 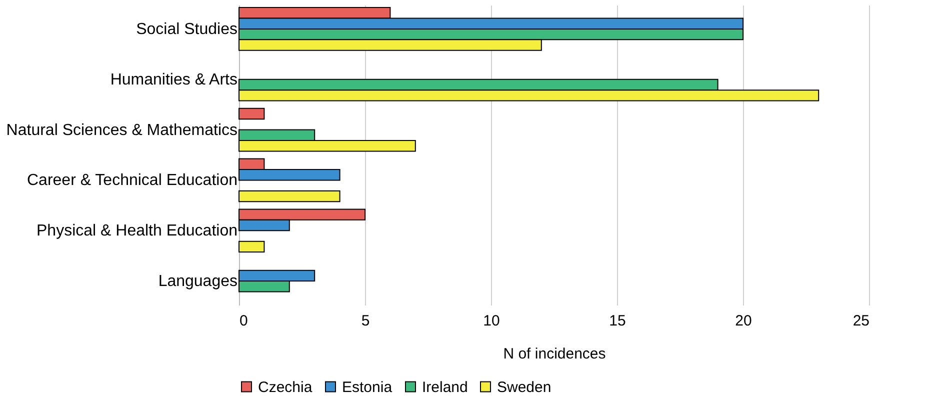 I want to click on x-tick-label: 25, so click(x=861, y=321).